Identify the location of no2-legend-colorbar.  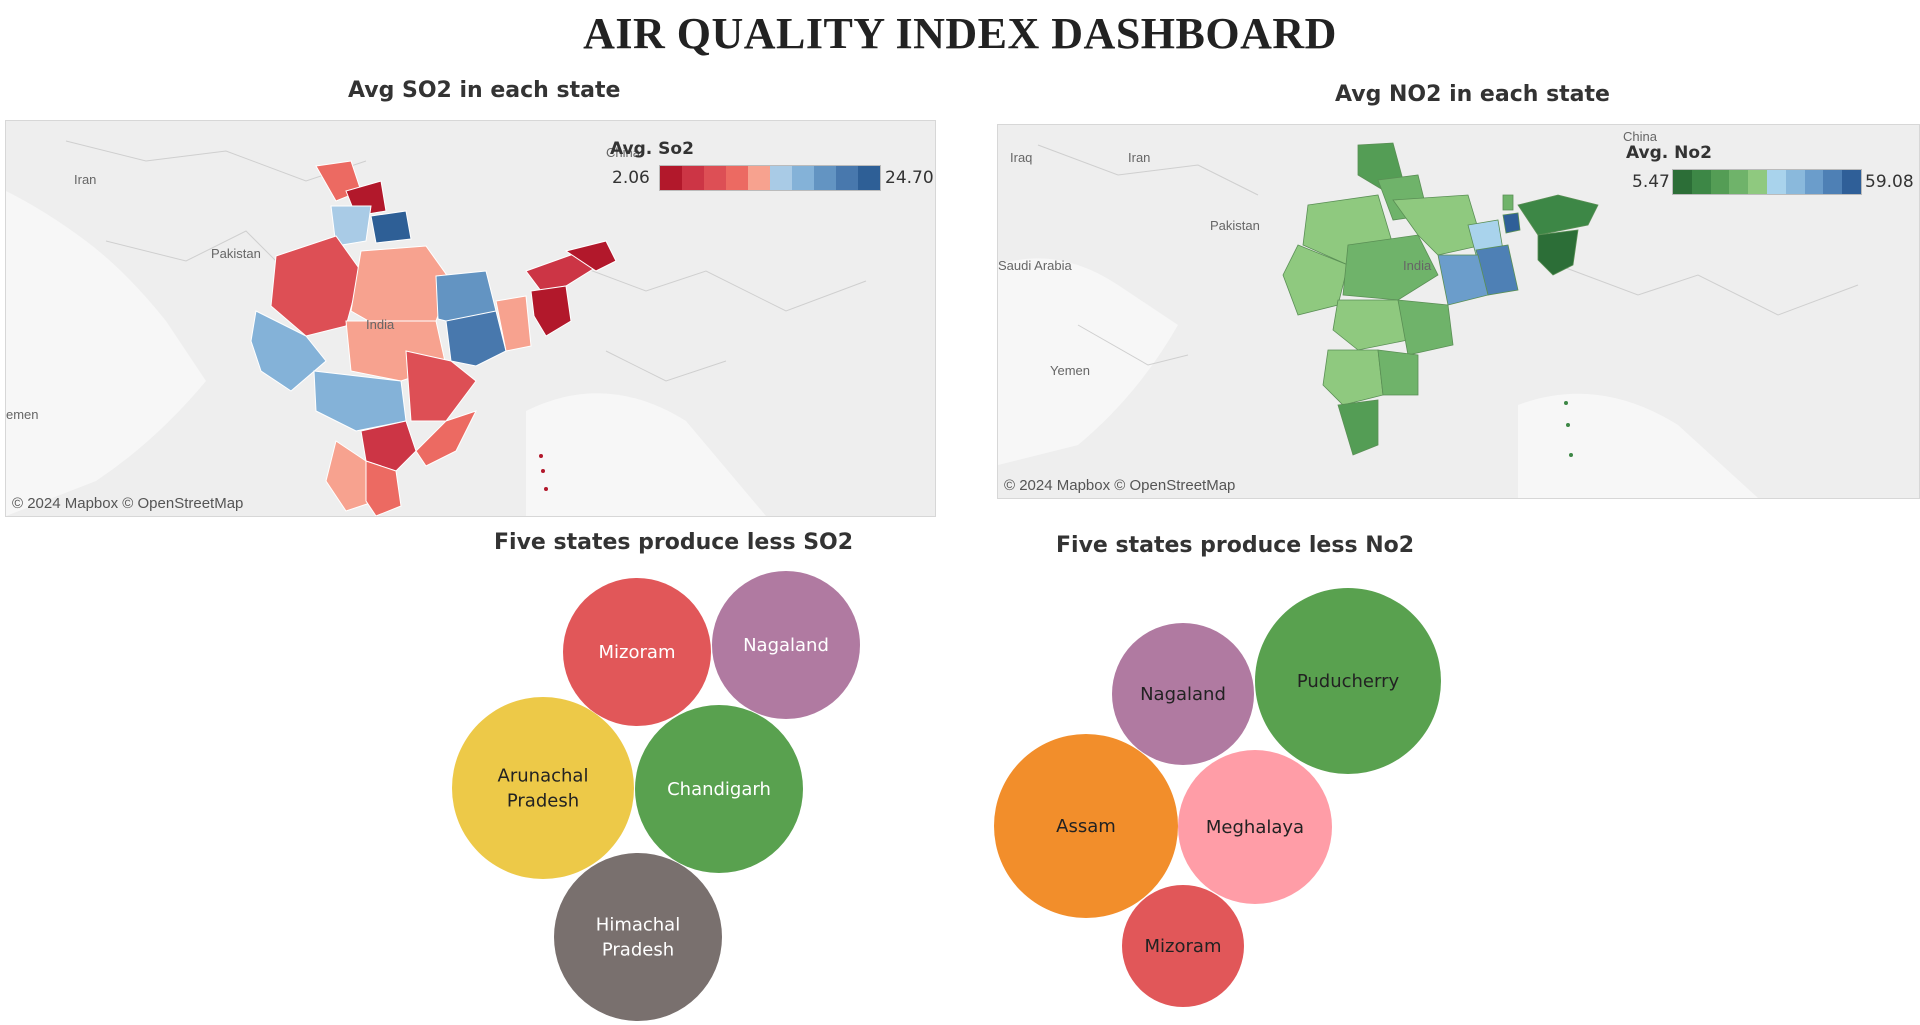
(1767, 182).